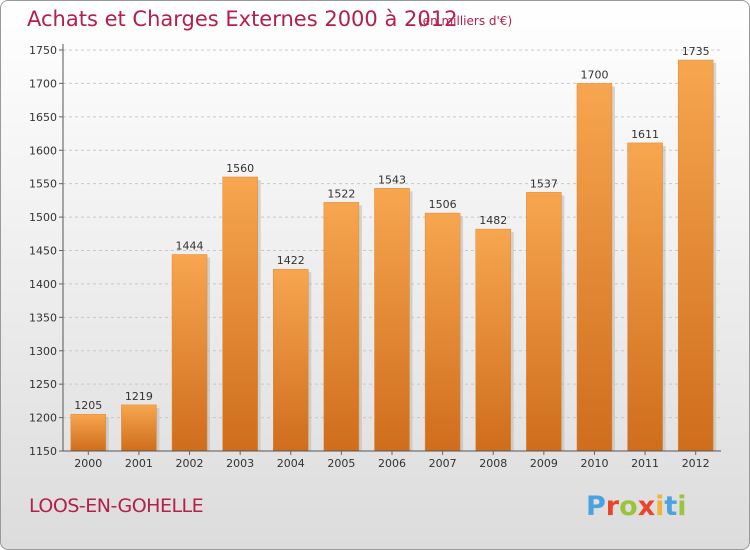  I want to click on city-name: LOOS-EN-GOHELLE, so click(116, 506).